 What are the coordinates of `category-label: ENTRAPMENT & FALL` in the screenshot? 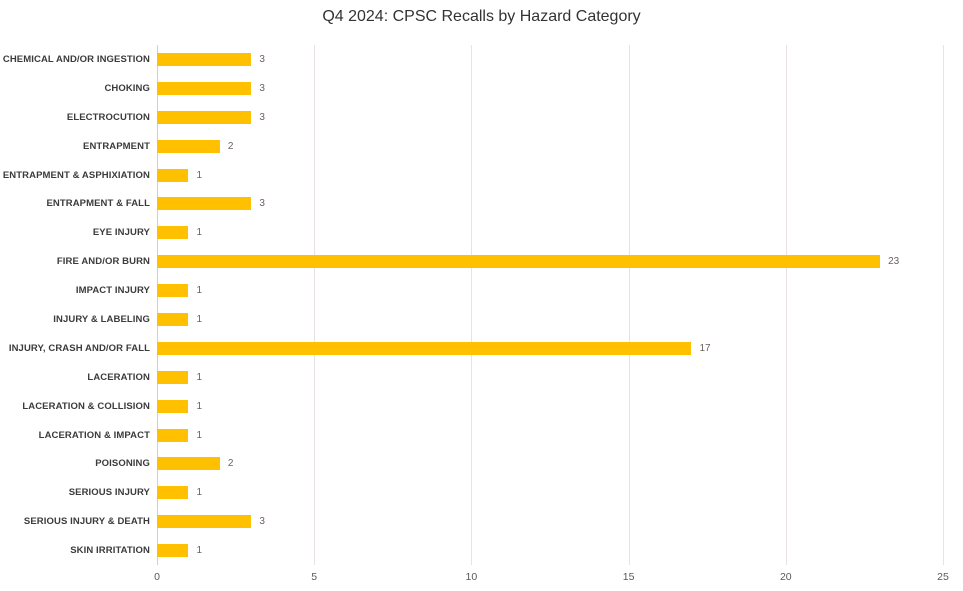 It's located at (98, 204).